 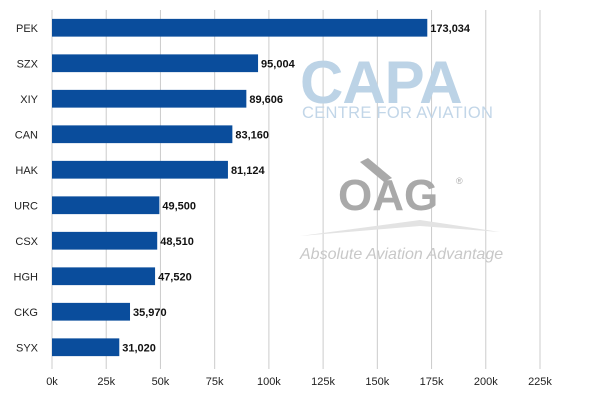 What do you see at coordinates (175, 277) in the screenshot?
I see `data-label: 47,520` at bounding box center [175, 277].